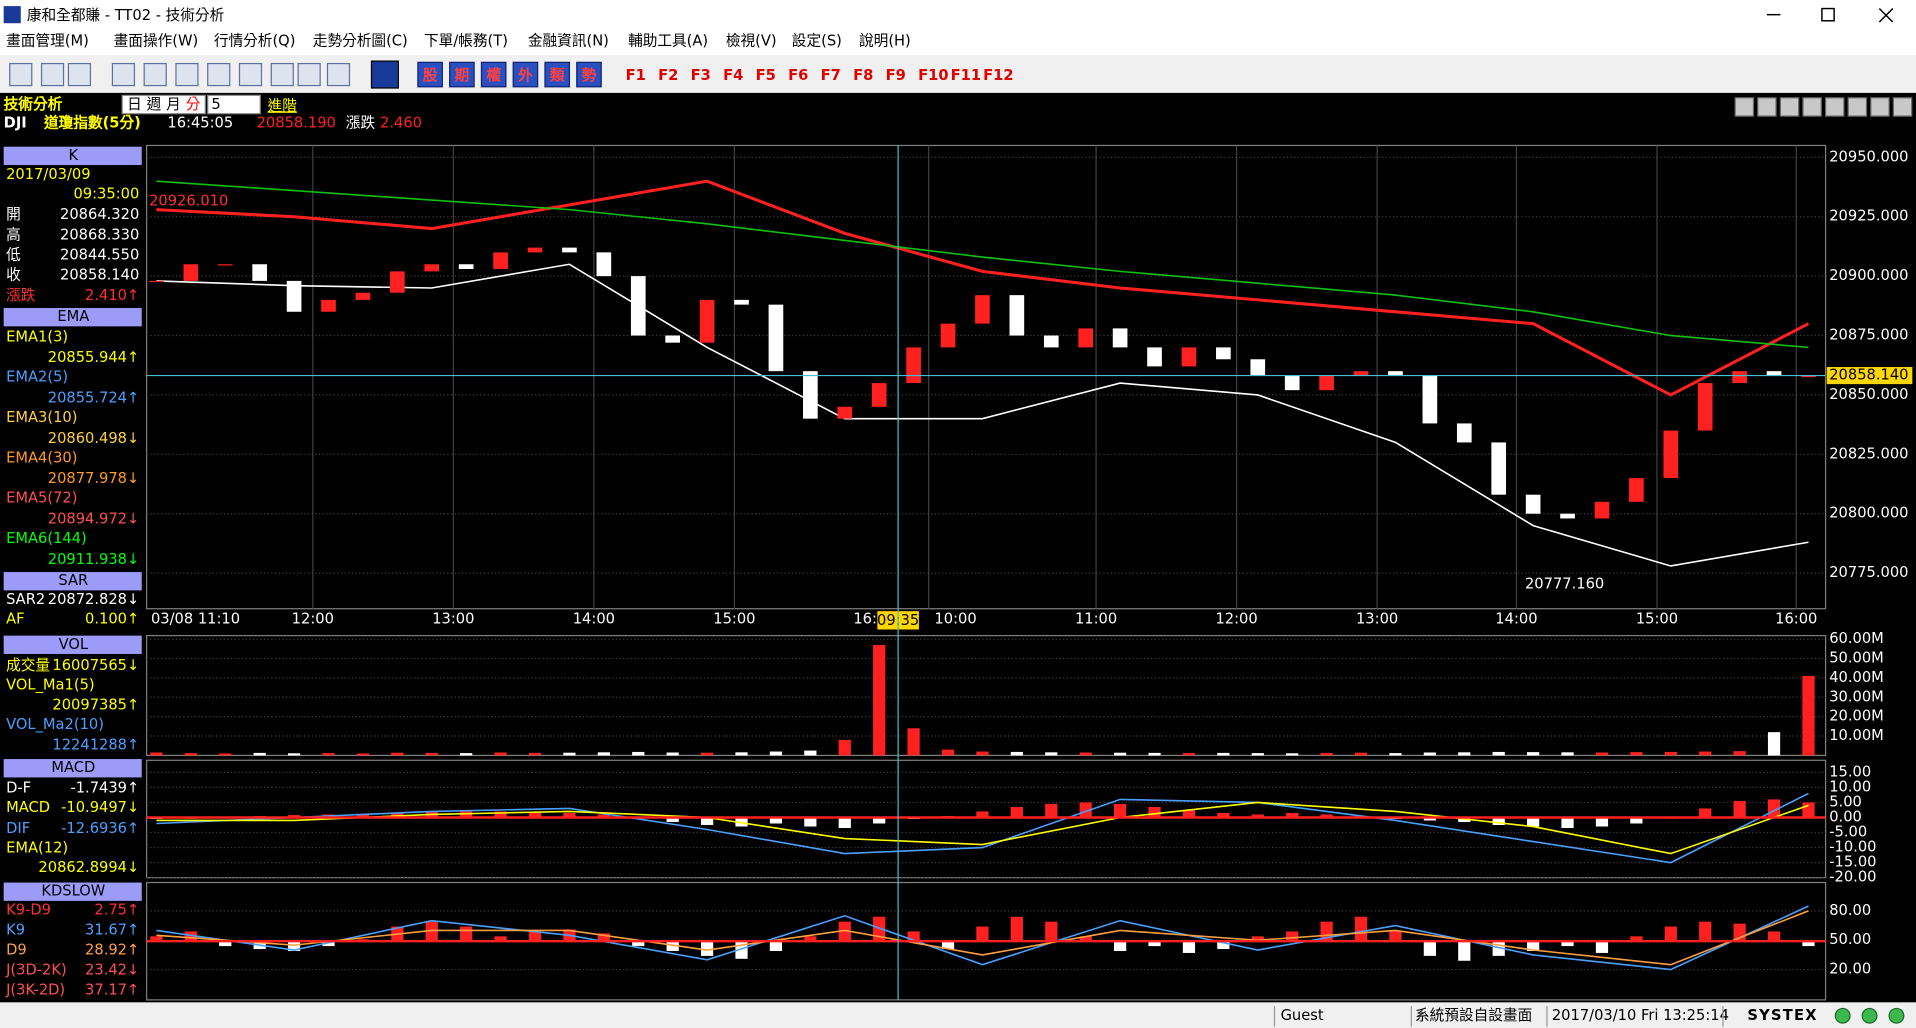  What do you see at coordinates (163, 104) in the screenshot?
I see `period-box` at bounding box center [163, 104].